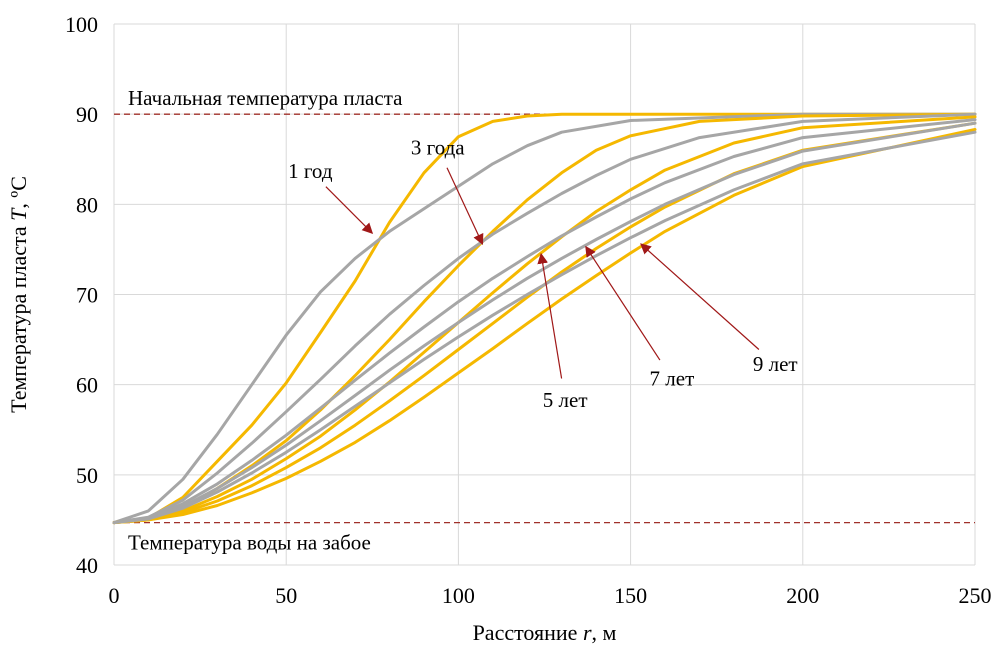  What do you see at coordinates (87, 114) in the screenshot?
I see `y-tick-label: 90` at bounding box center [87, 114].